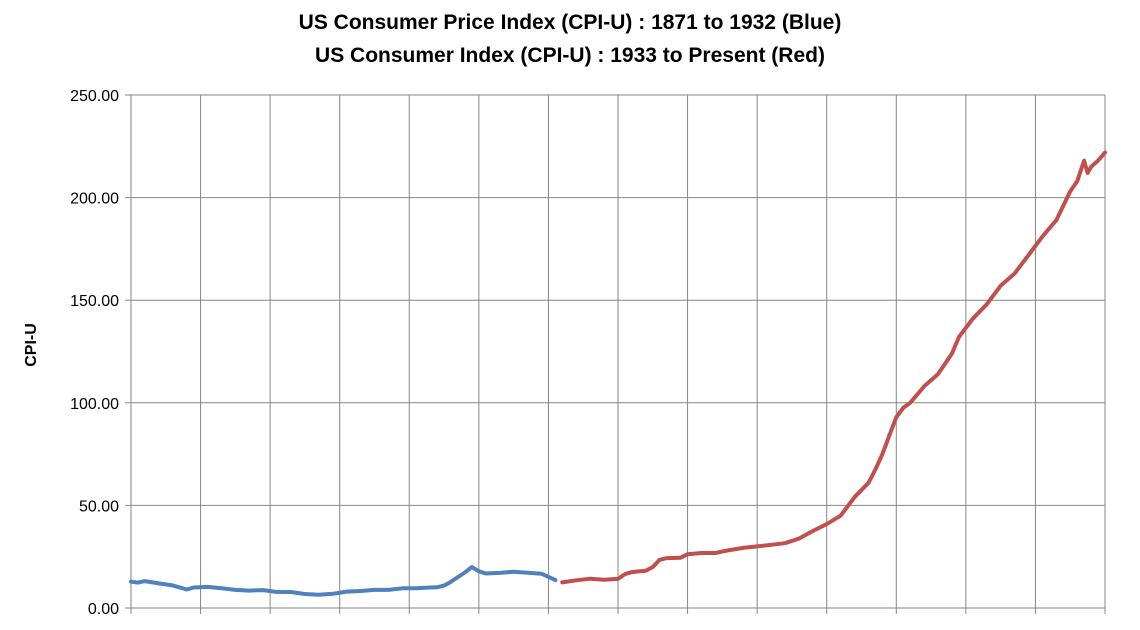 The height and width of the screenshot is (630, 1140). Describe the element at coordinates (94, 96) in the screenshot. I see `y-tick-label: 250.00` at that location.